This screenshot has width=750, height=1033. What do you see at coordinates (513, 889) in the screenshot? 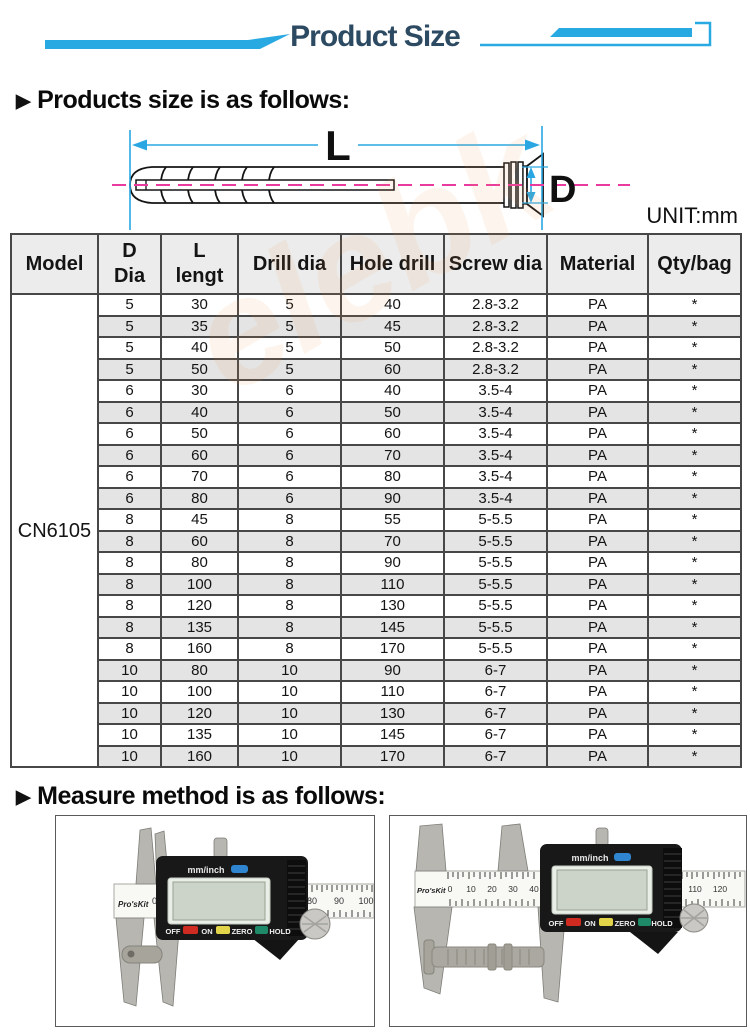
I see `scale-number: 30` at bounding box center [513, 889].